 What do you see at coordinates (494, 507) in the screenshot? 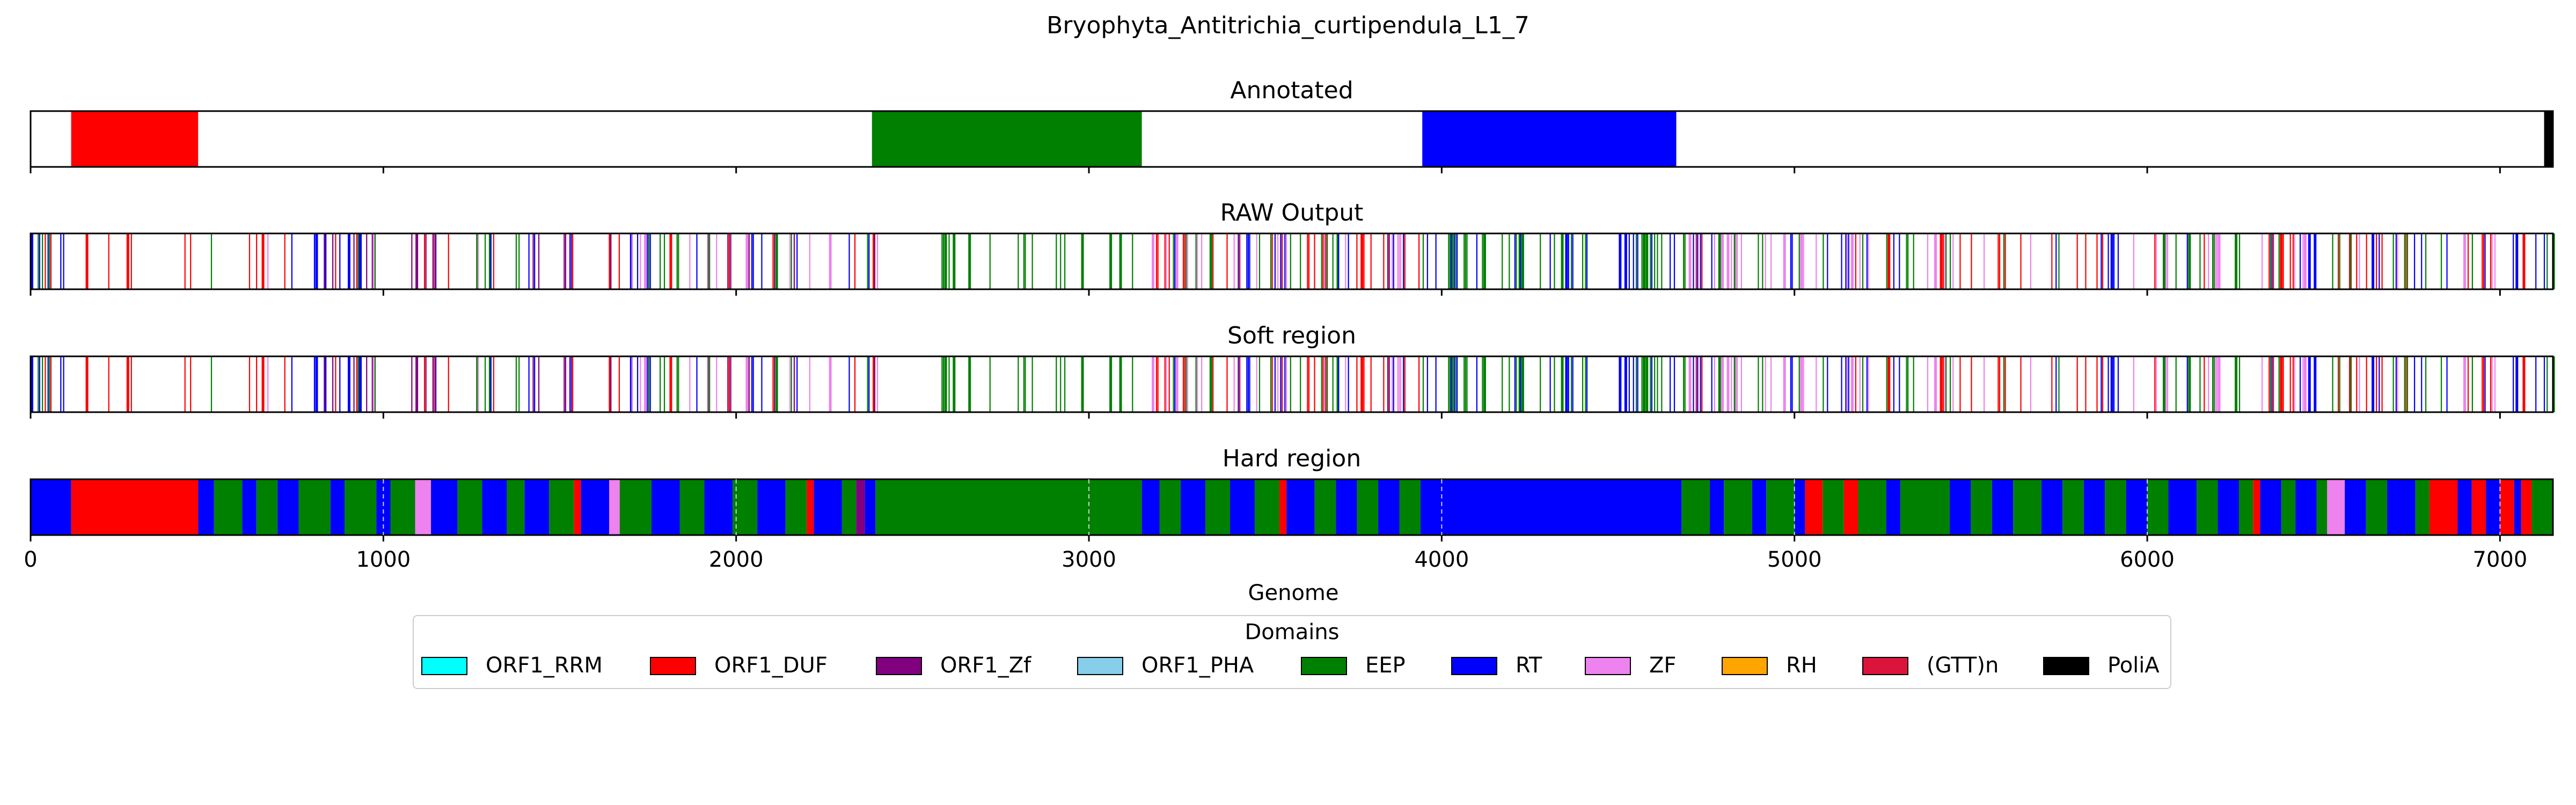
I see `segment-rt` at bounding box center [494, 507].